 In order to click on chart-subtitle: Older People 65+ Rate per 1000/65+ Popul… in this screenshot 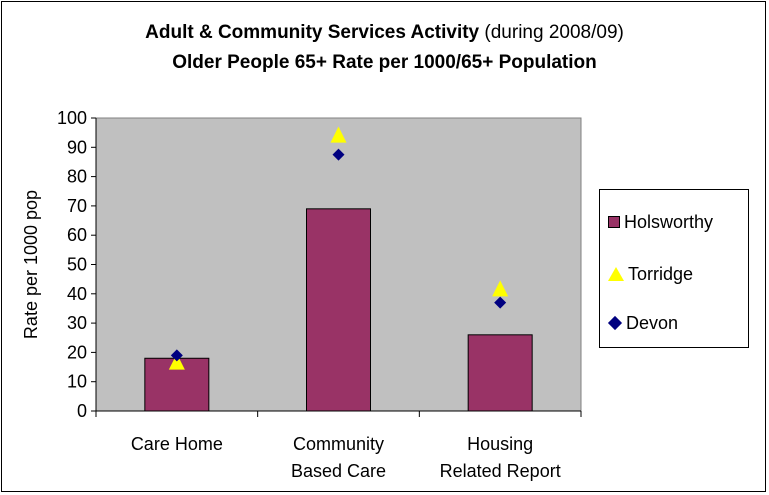, I will do `click(384, 62)`.